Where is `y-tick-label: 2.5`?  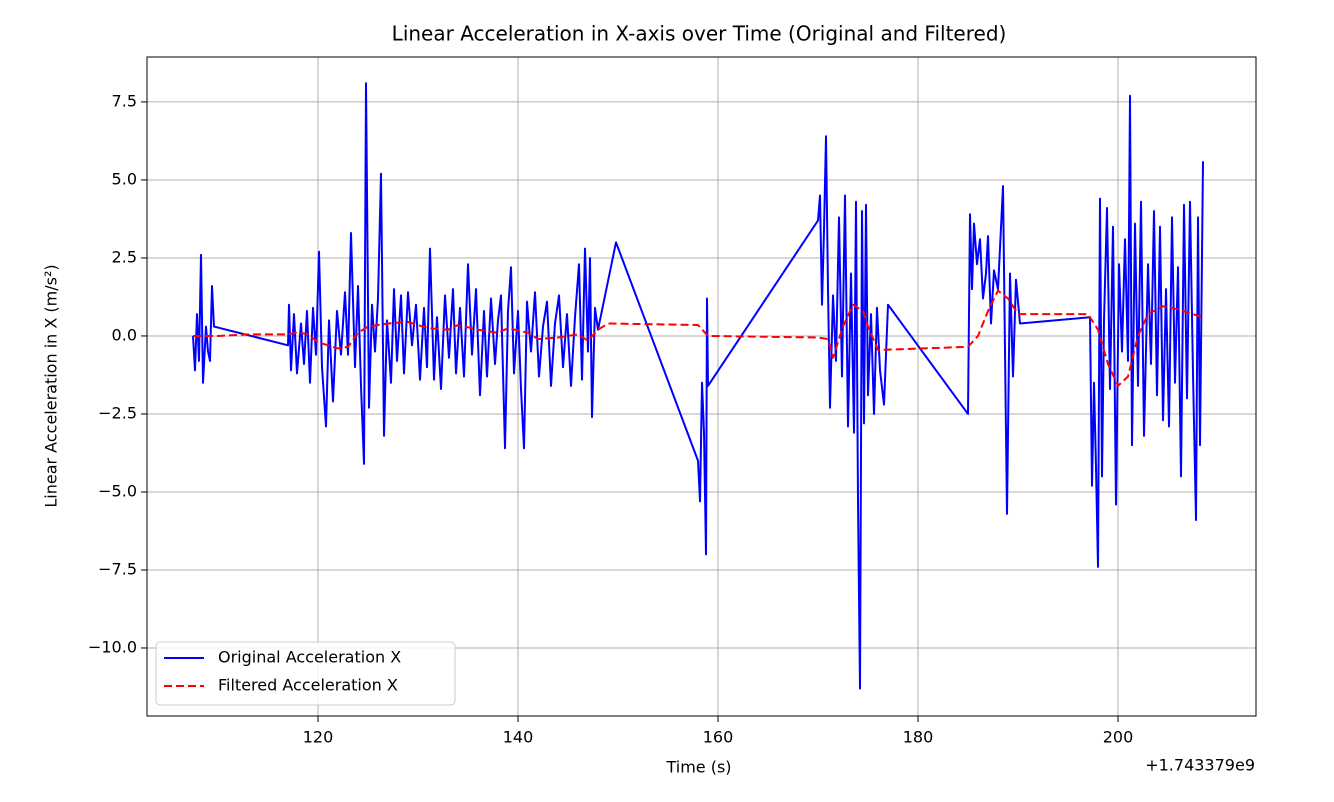
y-tick-label: 2.5 is located at coordinates (124, 256).